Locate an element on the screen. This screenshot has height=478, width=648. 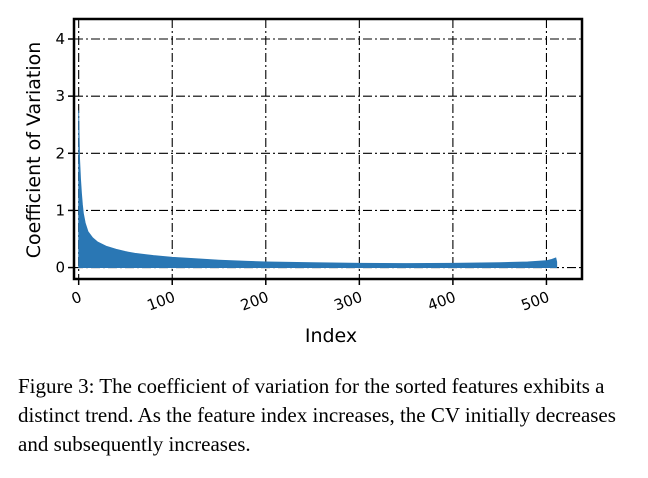
y-tick-label-1: 1 is located at coordinates (60, 210).